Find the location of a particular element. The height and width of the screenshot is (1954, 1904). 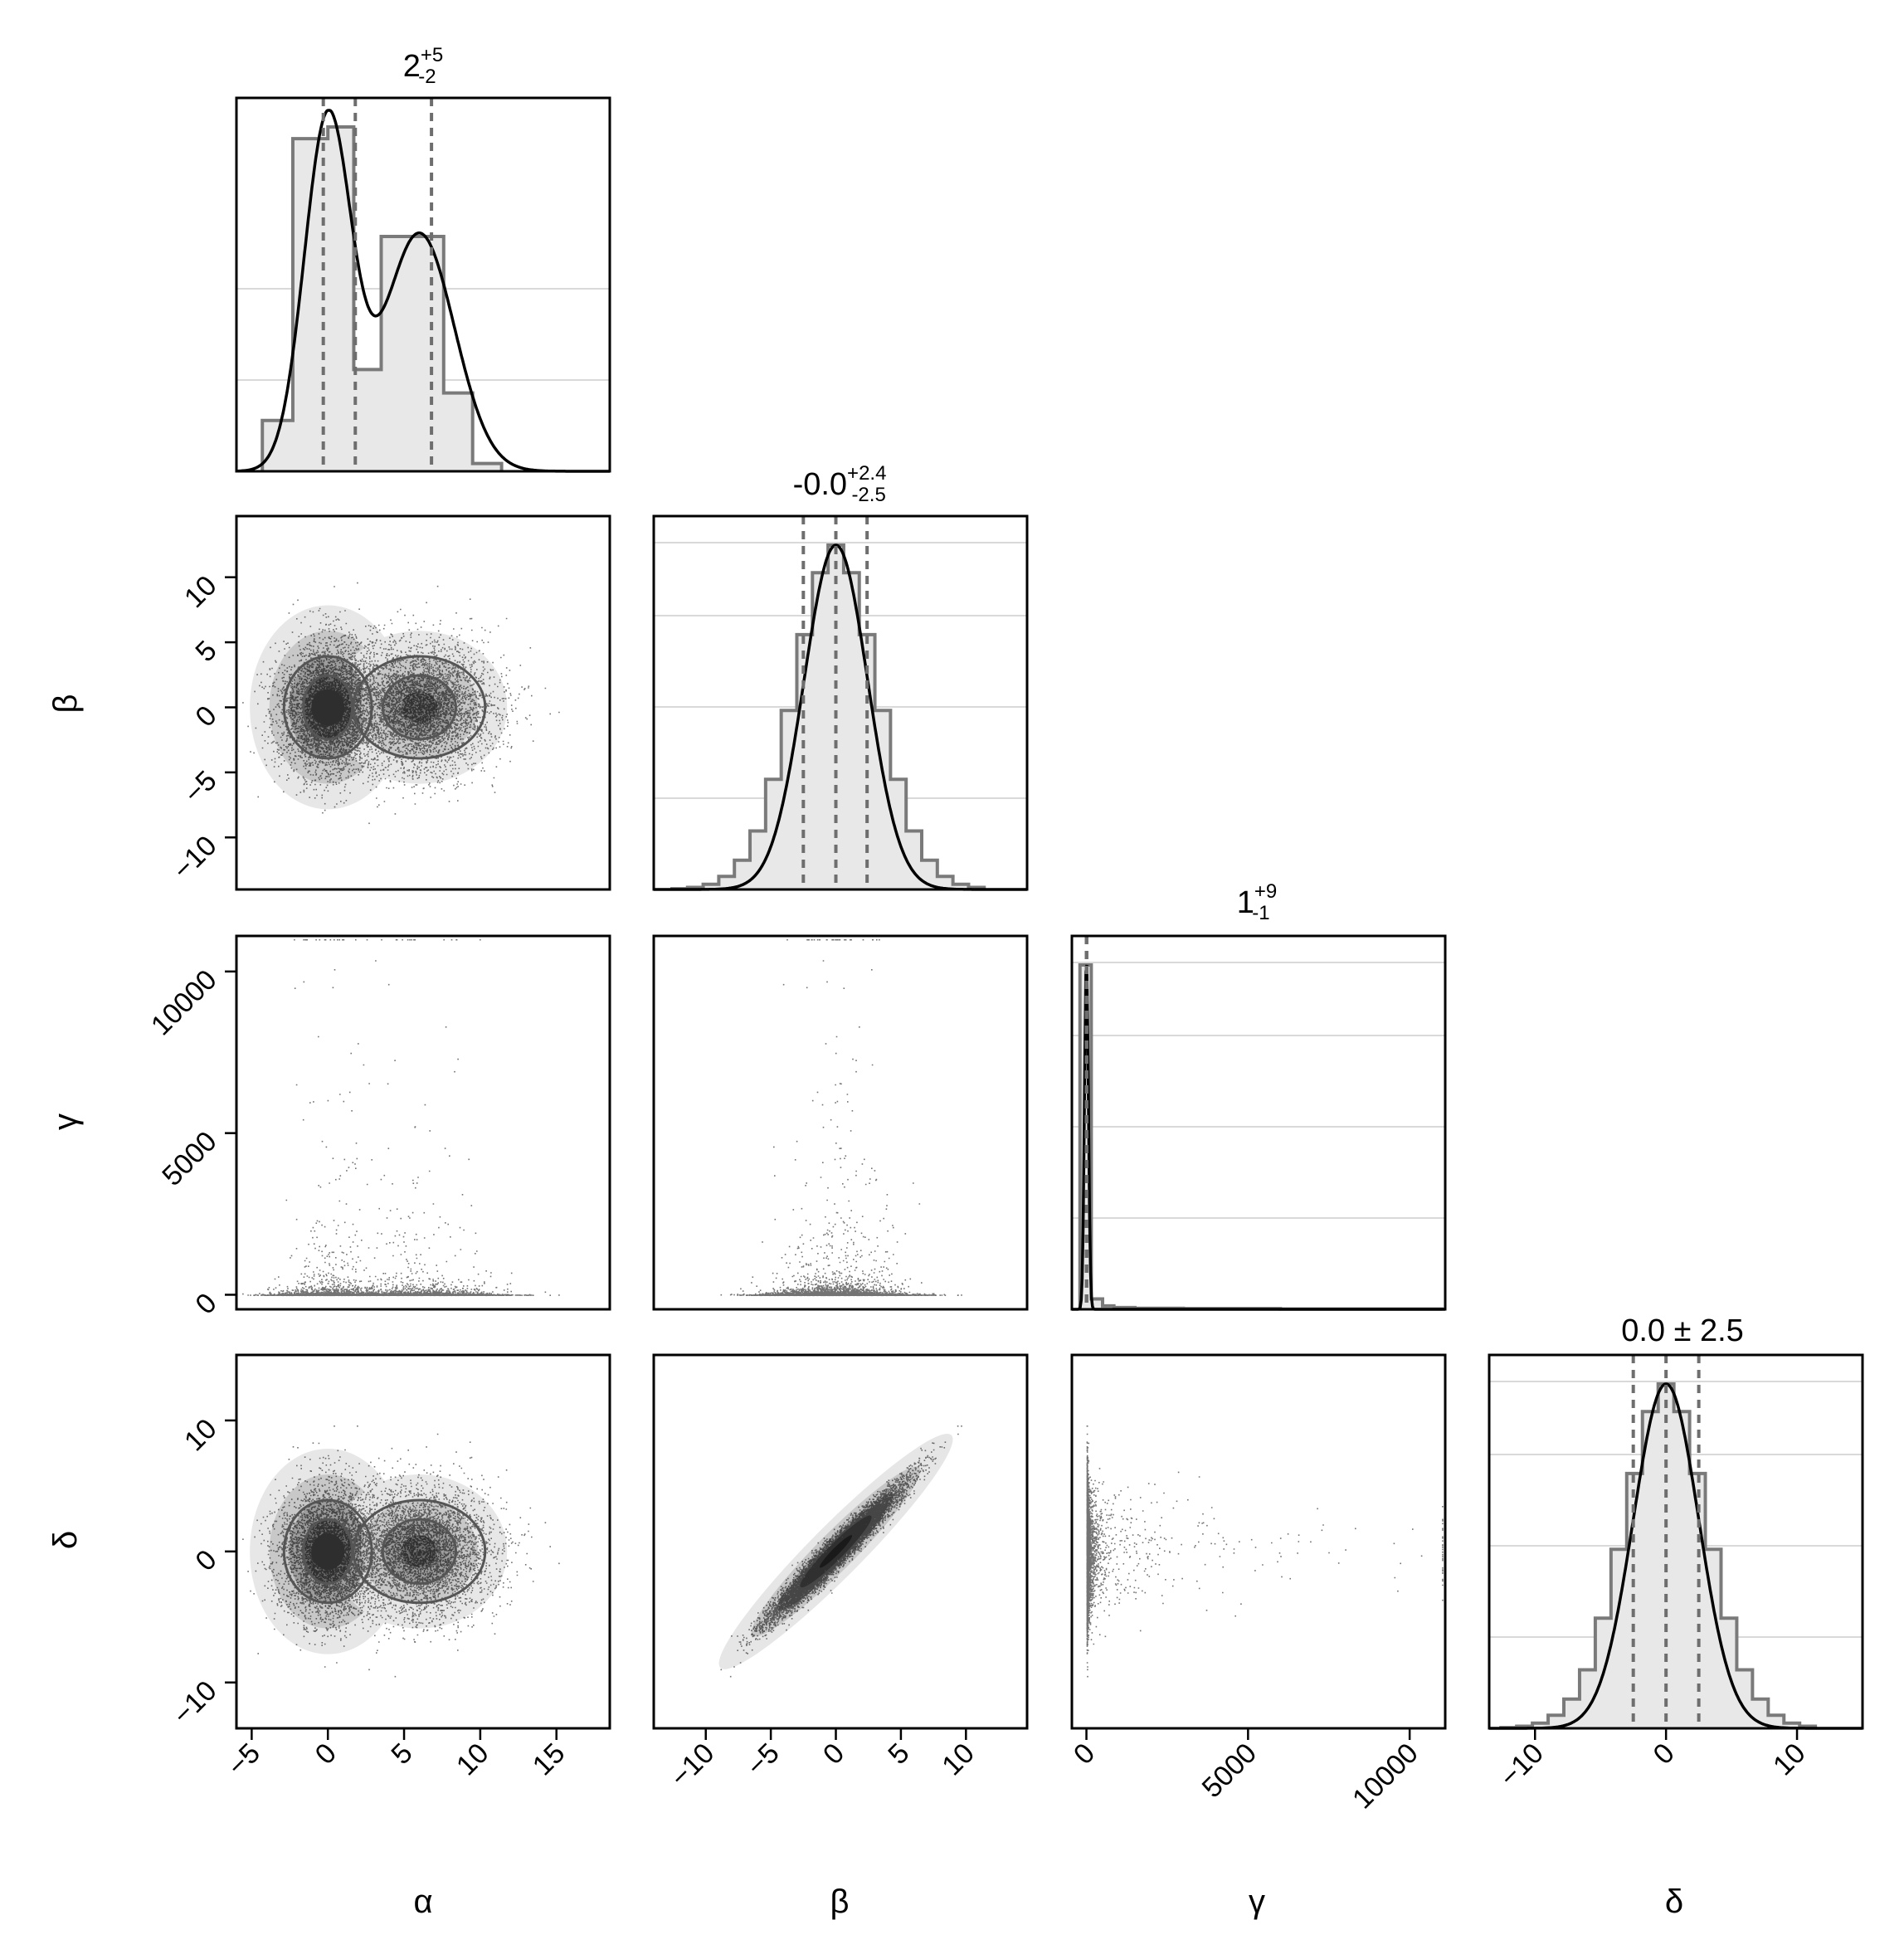

kde-curve is located at coordinates (1258, 1137).